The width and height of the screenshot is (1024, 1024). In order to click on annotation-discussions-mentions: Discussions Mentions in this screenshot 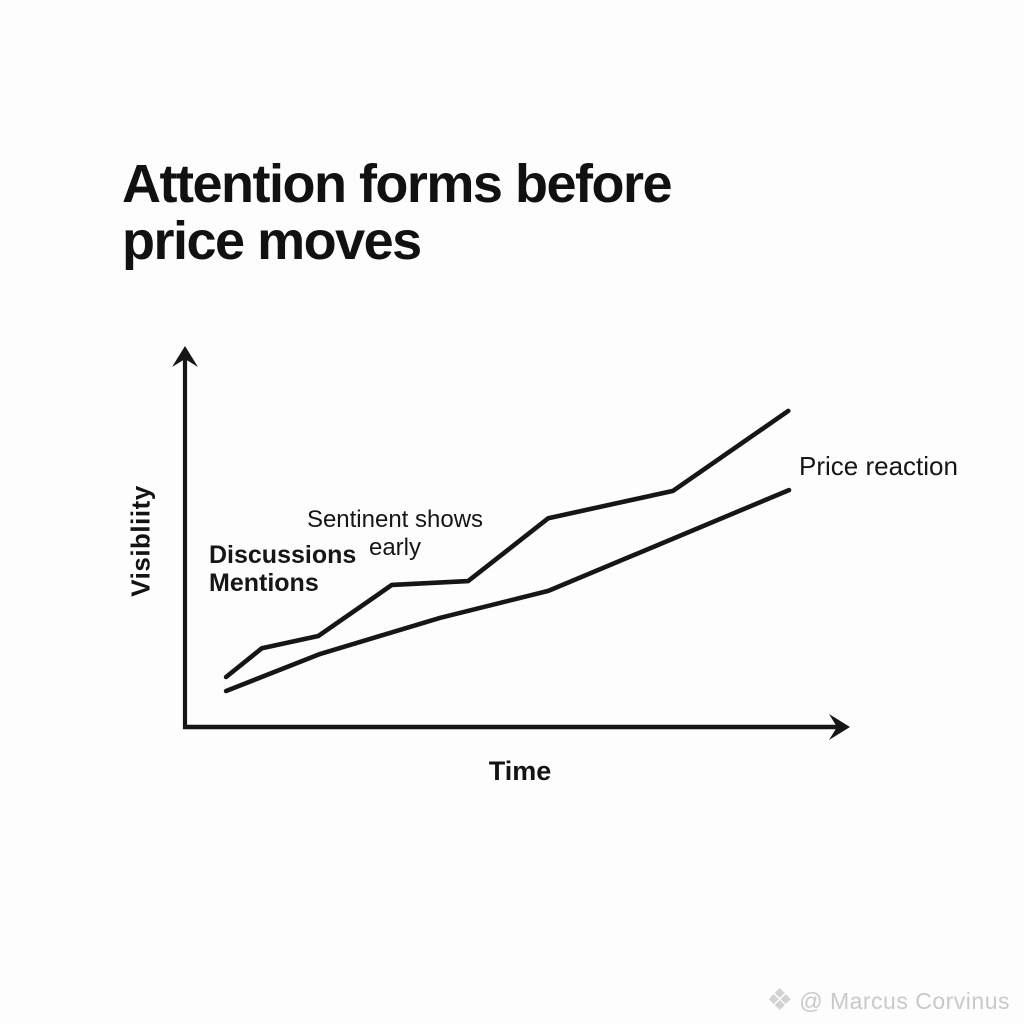, I will do `click(283, 569)`.